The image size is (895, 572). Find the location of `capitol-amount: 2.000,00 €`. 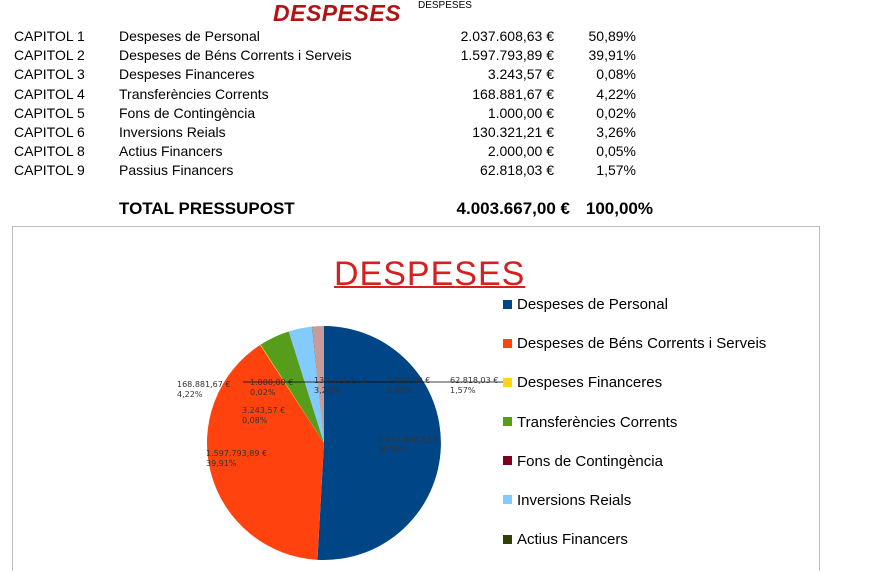

capitol-amount: 2.000,00 € is located at coordinates (520, 151).